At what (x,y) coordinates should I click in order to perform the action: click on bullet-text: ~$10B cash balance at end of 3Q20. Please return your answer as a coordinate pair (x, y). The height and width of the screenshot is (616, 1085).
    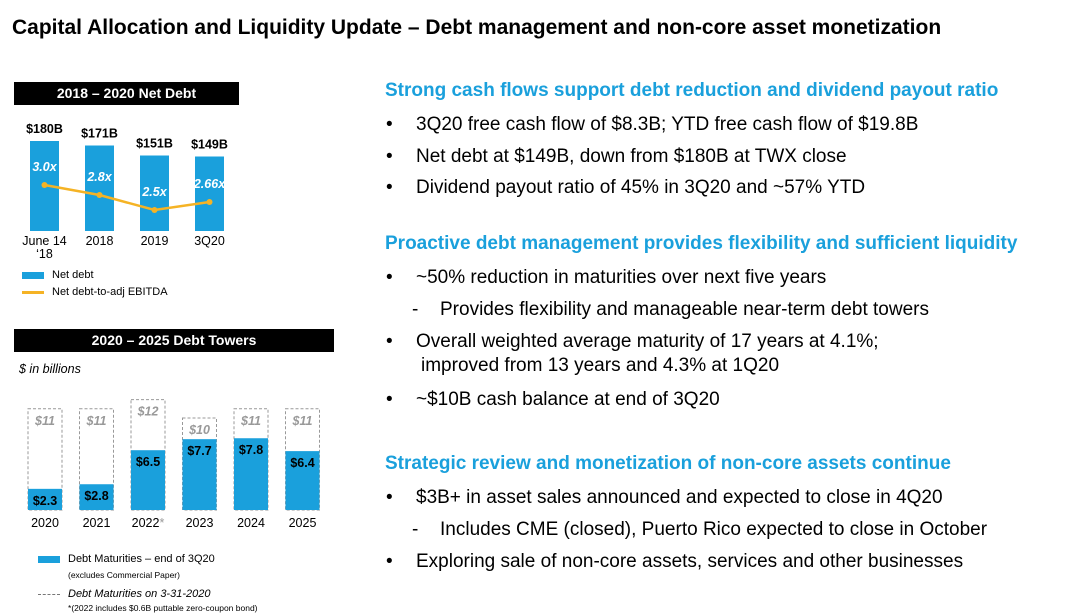
    Looking at the image, I should click on (568, 399).